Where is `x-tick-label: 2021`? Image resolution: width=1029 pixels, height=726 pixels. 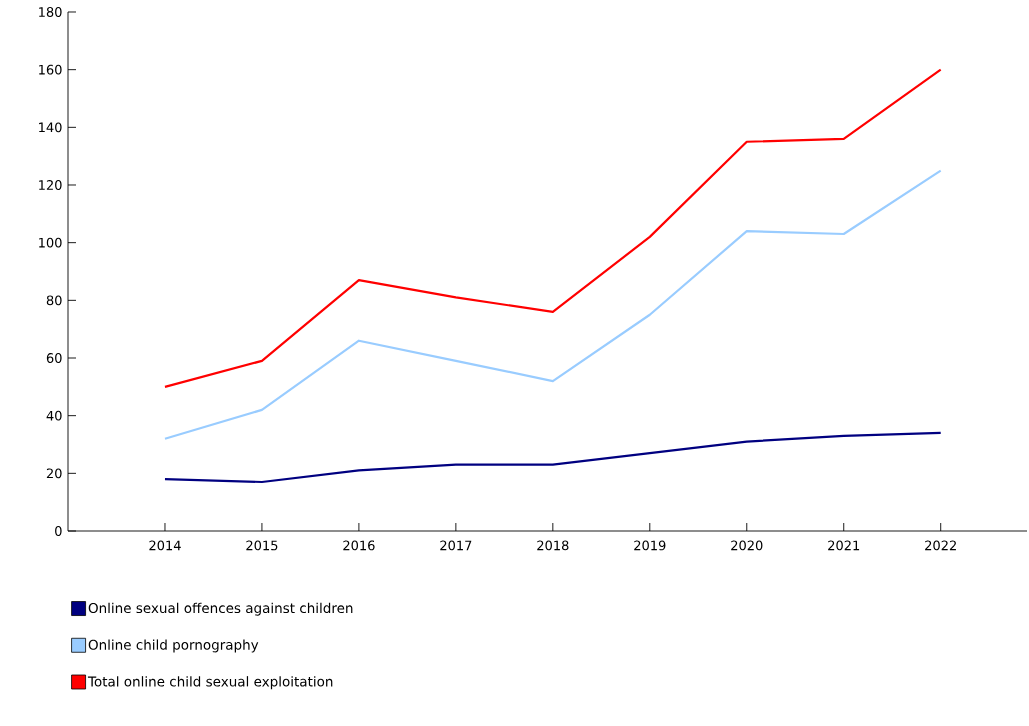
x-tick-label: 2021 is located at coordinates (844, 545).